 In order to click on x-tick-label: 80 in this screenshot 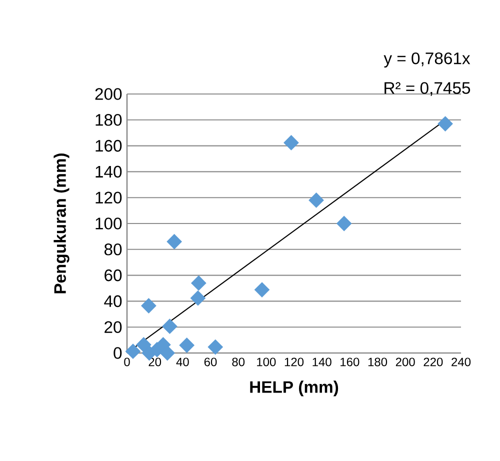, I will do `click(238, 362)`.